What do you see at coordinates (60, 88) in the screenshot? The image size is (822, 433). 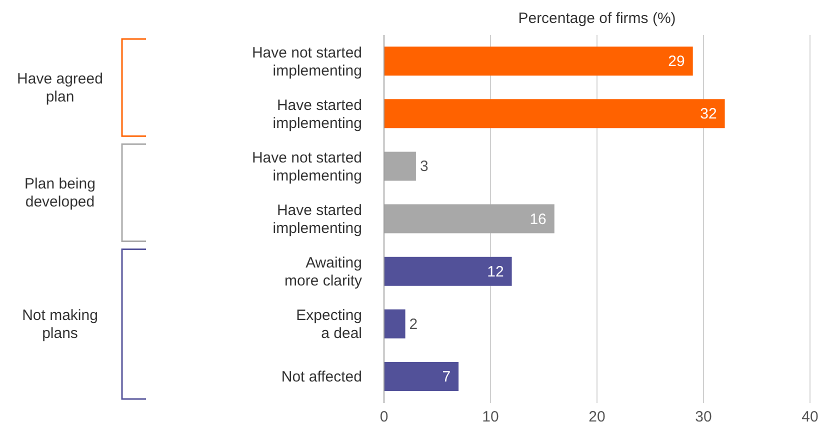 I see `text: Have agreed plan` at bounding box center [60, 88].